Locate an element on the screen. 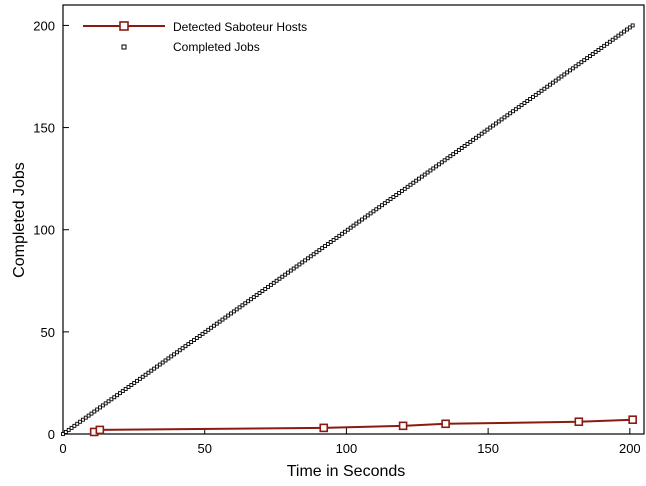  x-axis-ticks: 0 50 100 150 200 is located at coordinates (350, 442).